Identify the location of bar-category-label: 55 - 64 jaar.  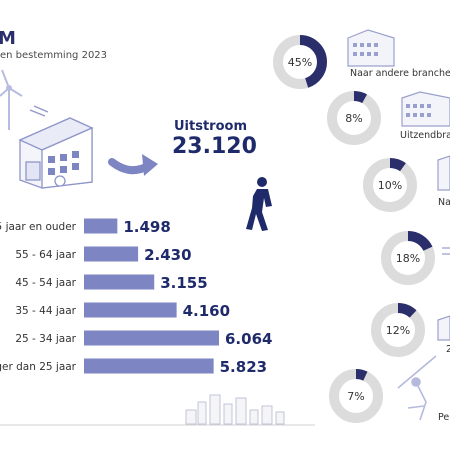
(45, 255).